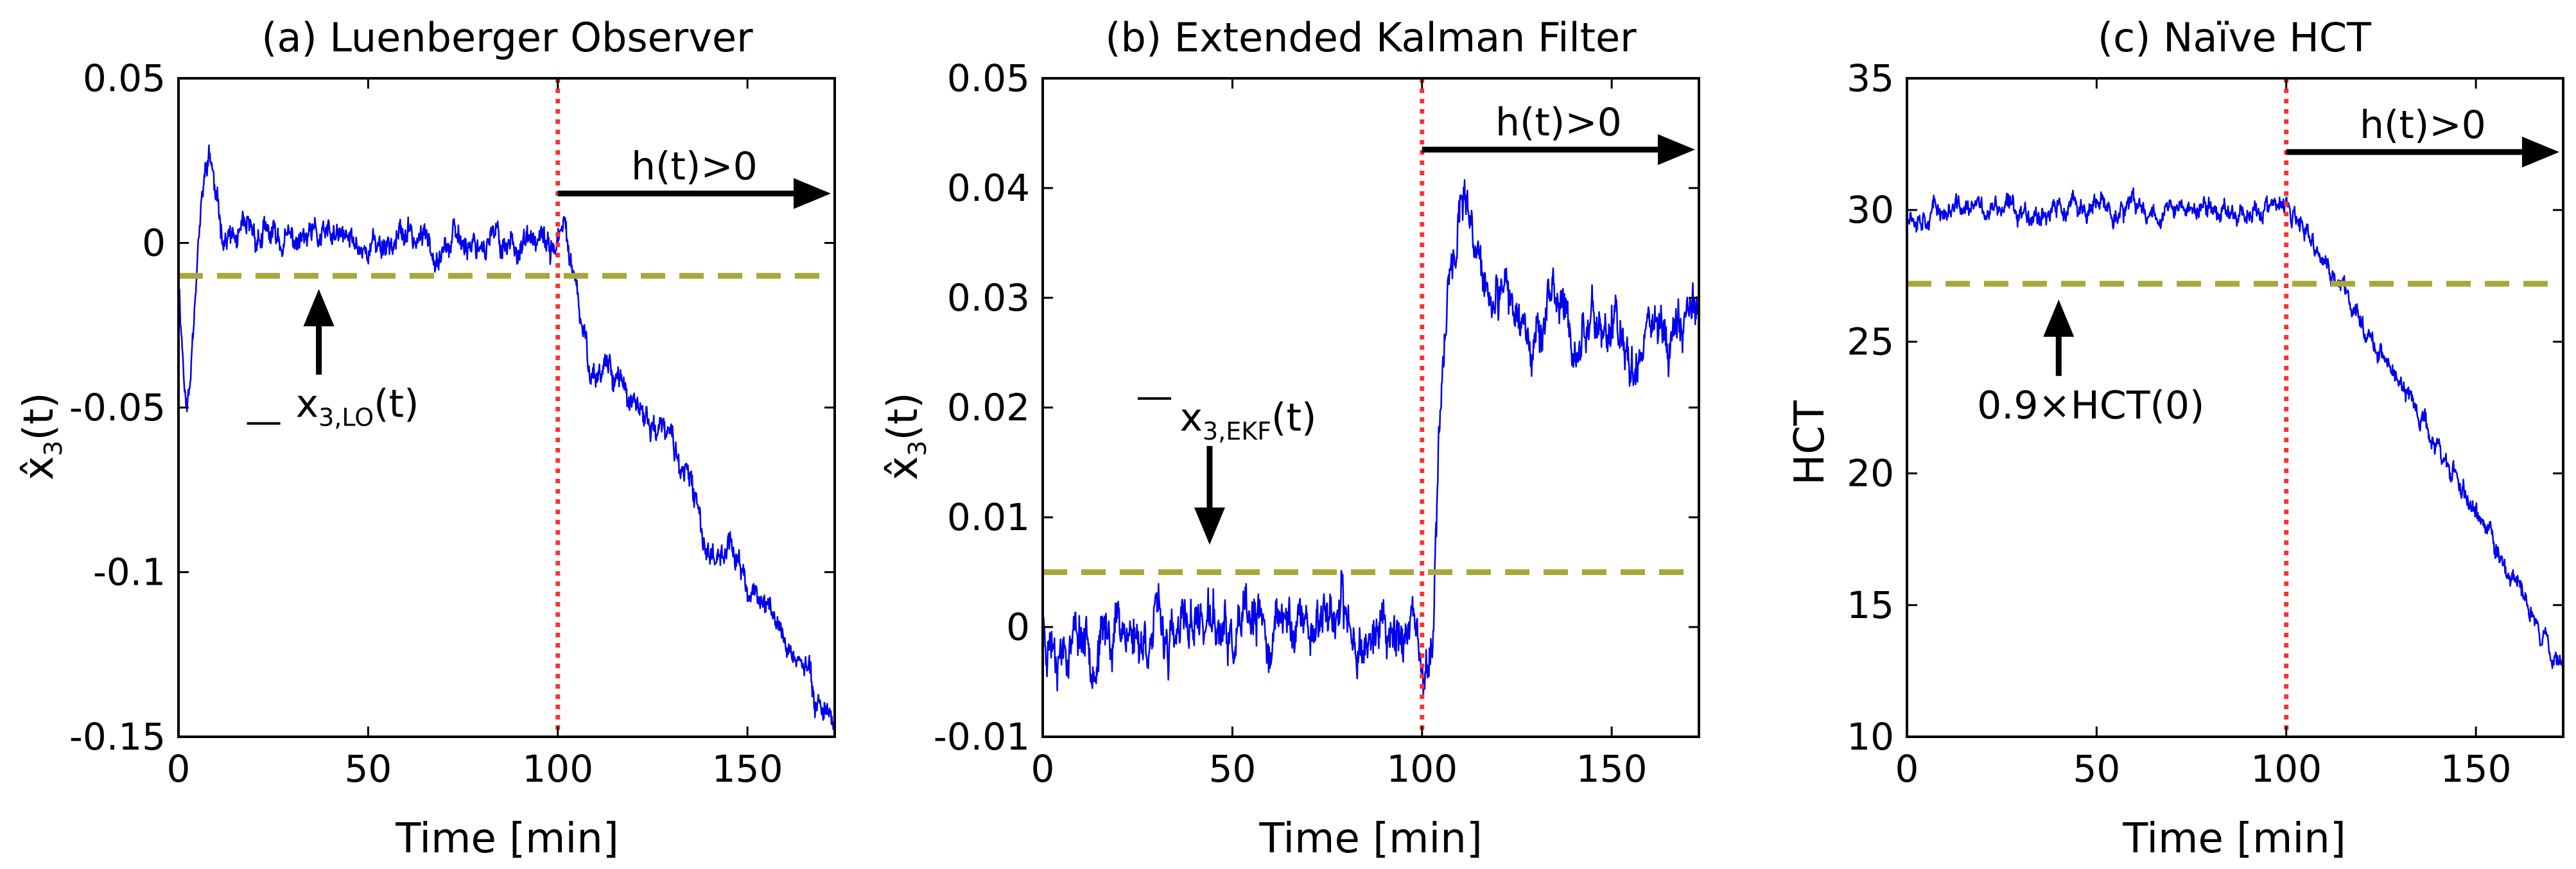  What do you see at coordinates (988, 188) in the screenshot?
I see `panel-b-y-tick-label: 0.04` at bounding box center [988, 188].